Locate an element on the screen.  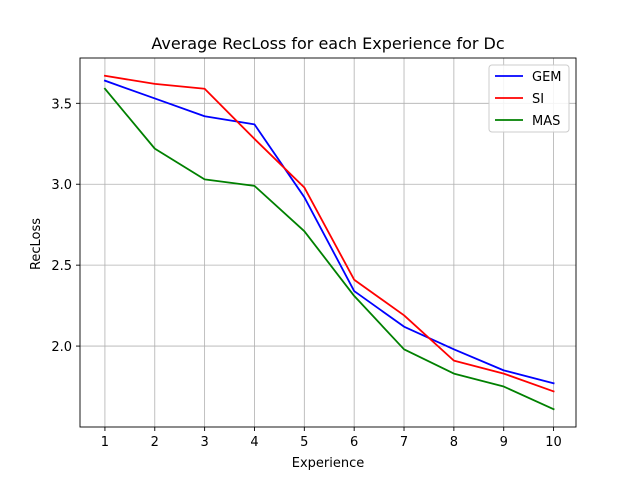
y-axis-label: RecLoss is located at coordinates (36, 244).